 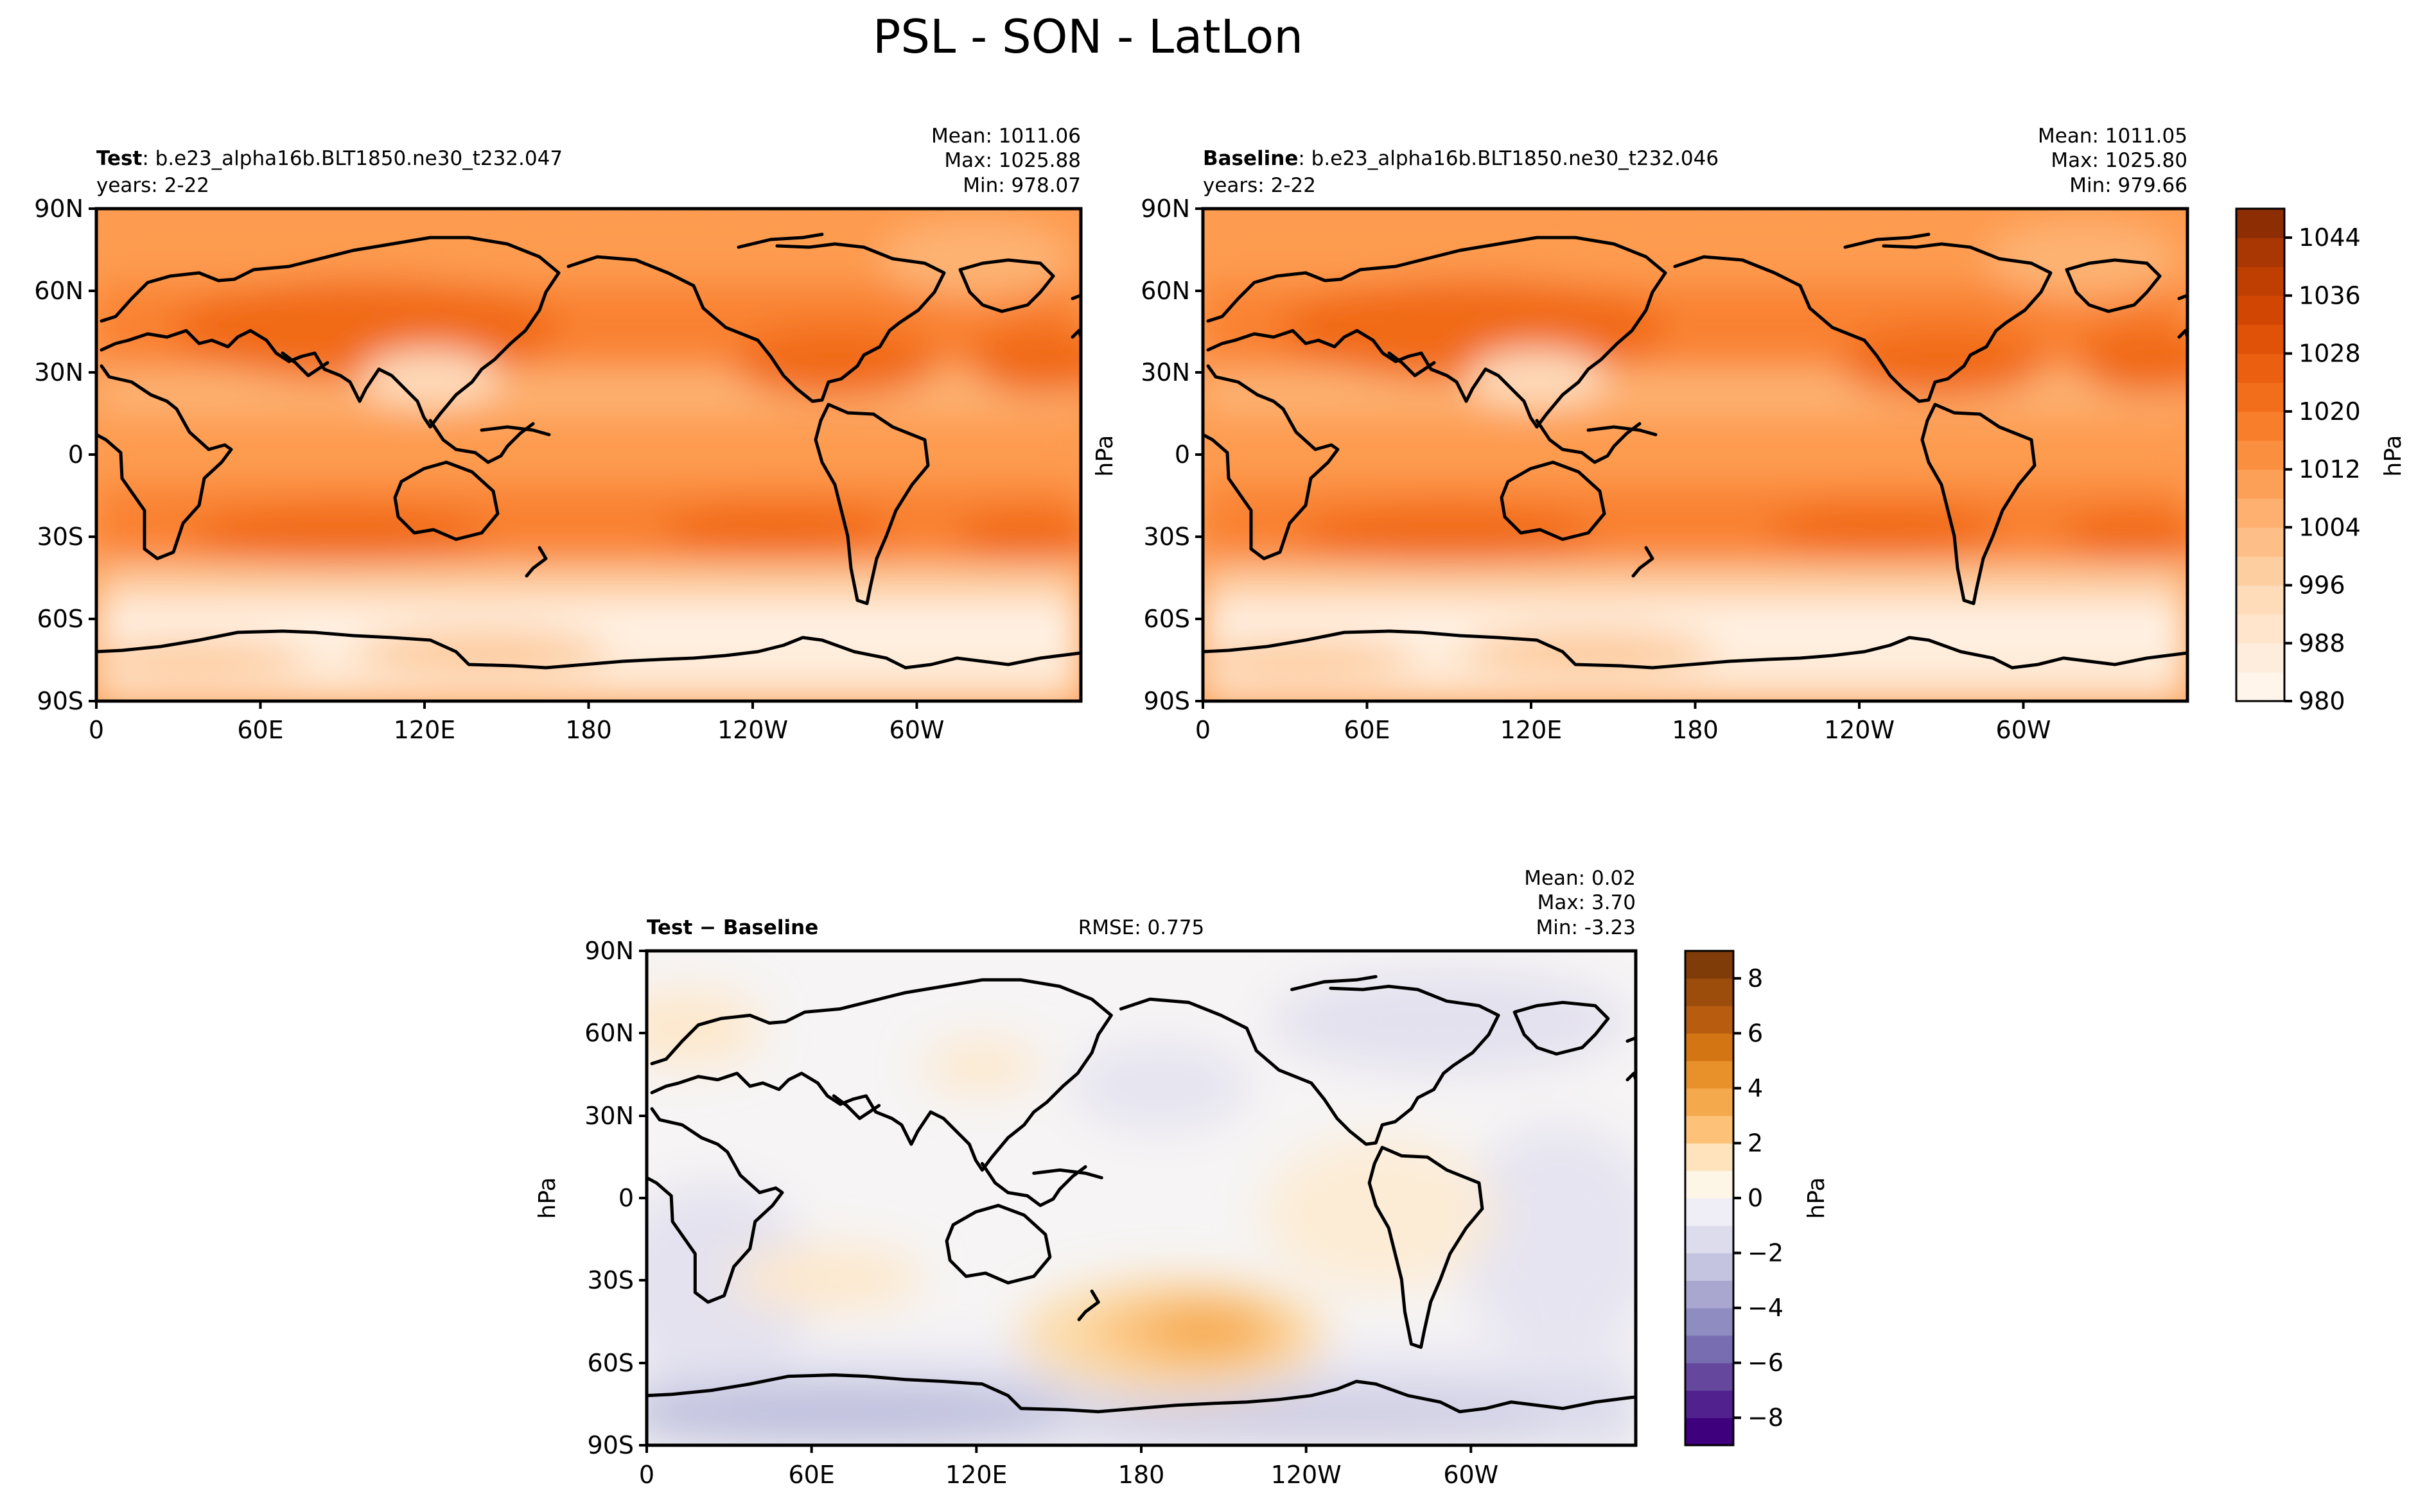 I want to click on baseline-lon-ticks: 0 60E 120E 180 120W 60W, so click(x=1623, y=722).